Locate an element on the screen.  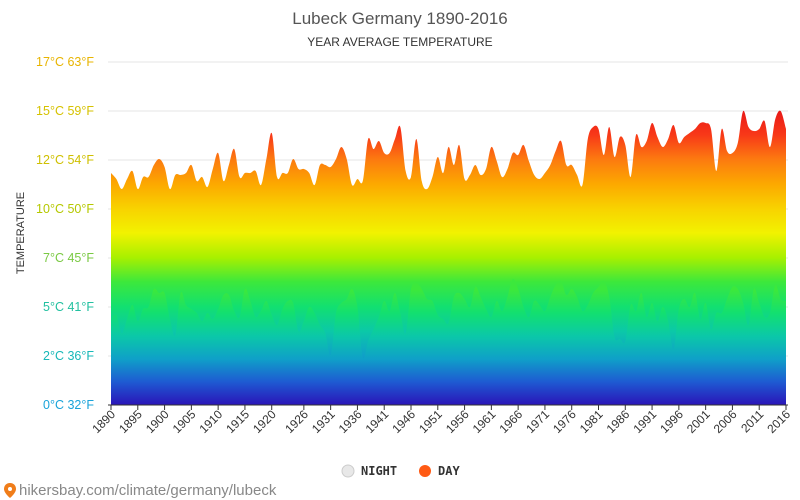
x-tick-label: 1971 is located at coordinates (537, 421).